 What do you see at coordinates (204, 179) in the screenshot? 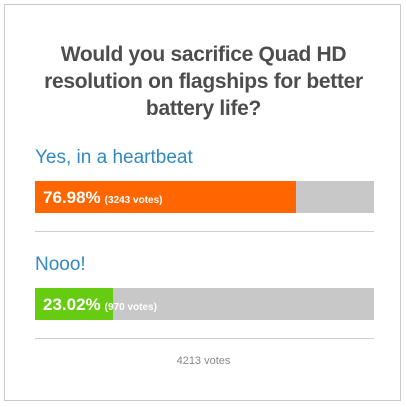
I see `poll-option: Yes, in a heartbeat 76.98% (3243 votes)` at bounding box center [204, 179].